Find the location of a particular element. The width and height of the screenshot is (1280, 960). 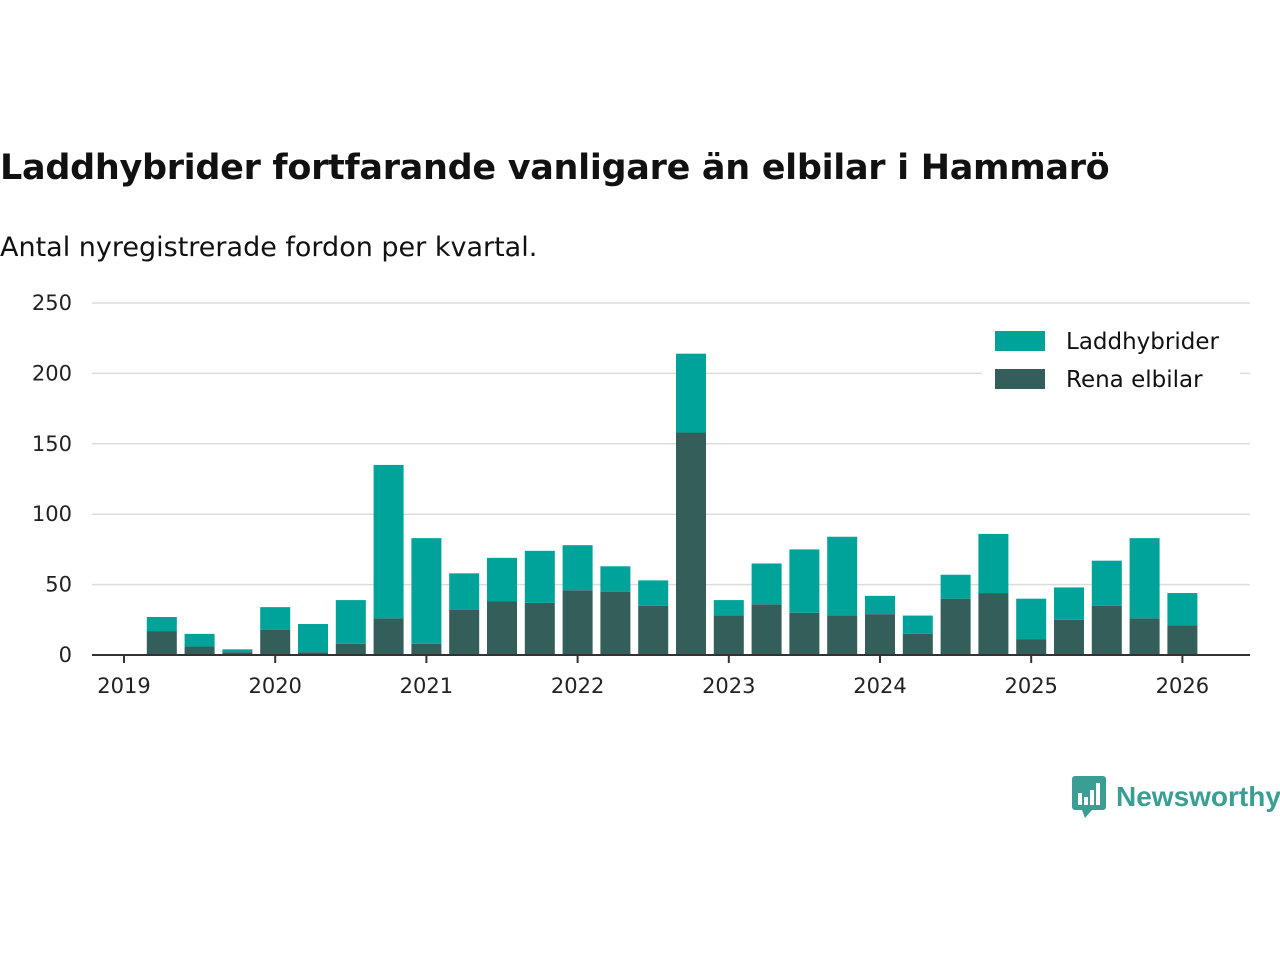

y-tick-label: 0 is located at coordinates (65, 655).